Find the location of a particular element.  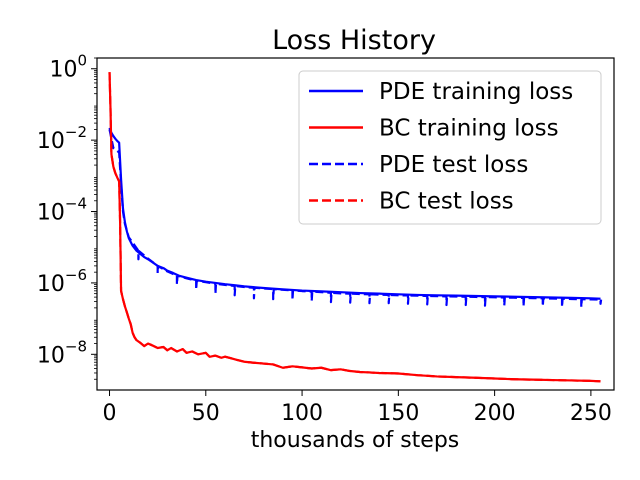

y-tick-label: 10⁻² is located at coordinates (62, 138).